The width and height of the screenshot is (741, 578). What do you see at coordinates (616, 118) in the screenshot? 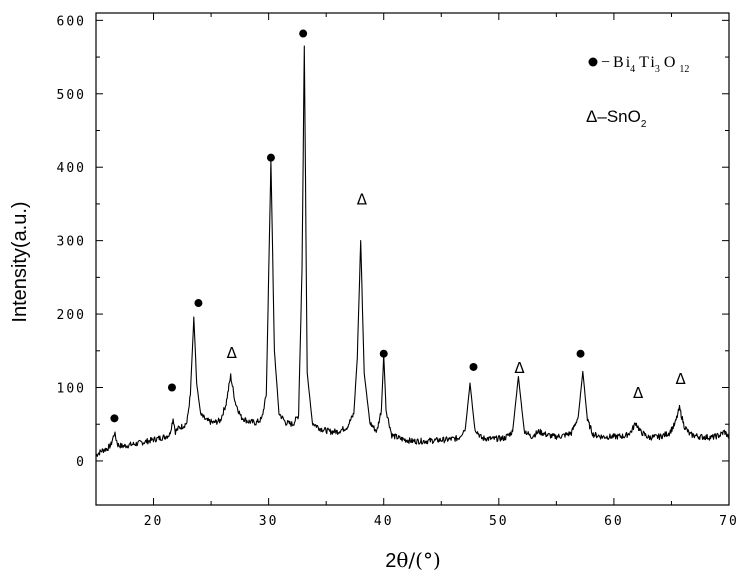
I see `legend-sno2-label: Δ–SnO2` at bounding box center [616, 118].